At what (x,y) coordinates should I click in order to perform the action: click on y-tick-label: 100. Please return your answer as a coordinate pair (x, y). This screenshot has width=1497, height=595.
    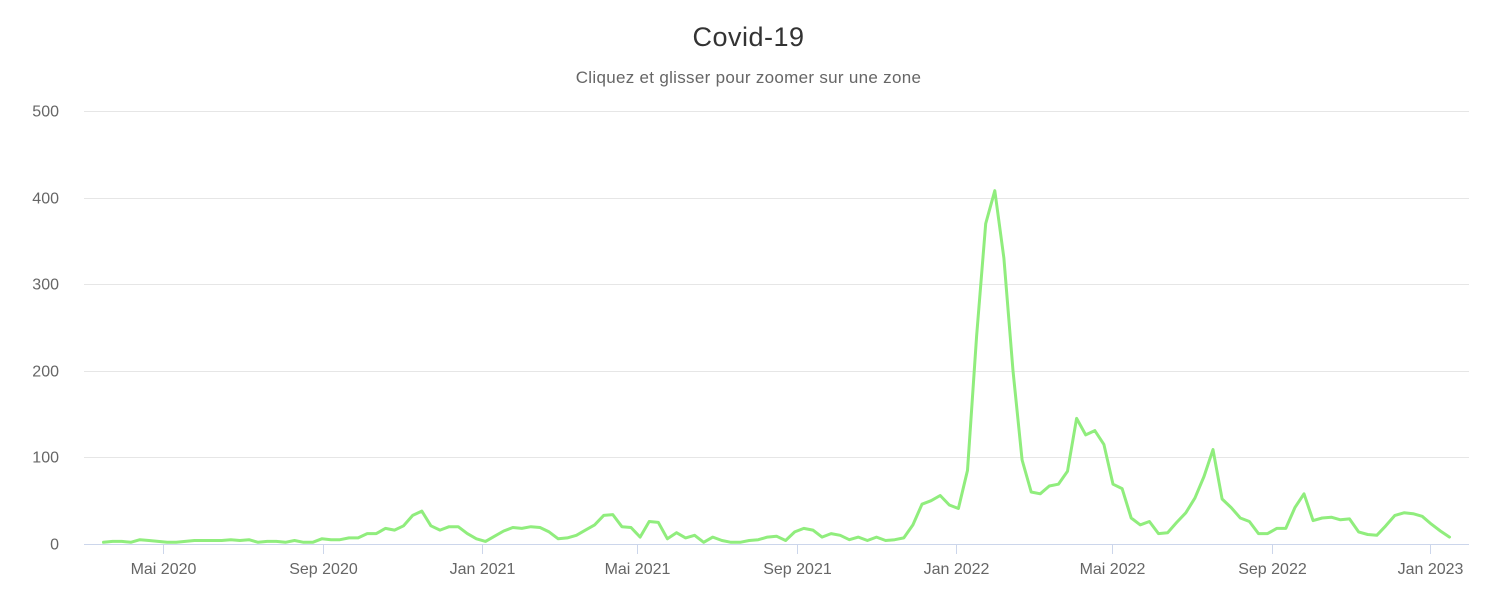
    Looking at the image, I should click on (45, 458).